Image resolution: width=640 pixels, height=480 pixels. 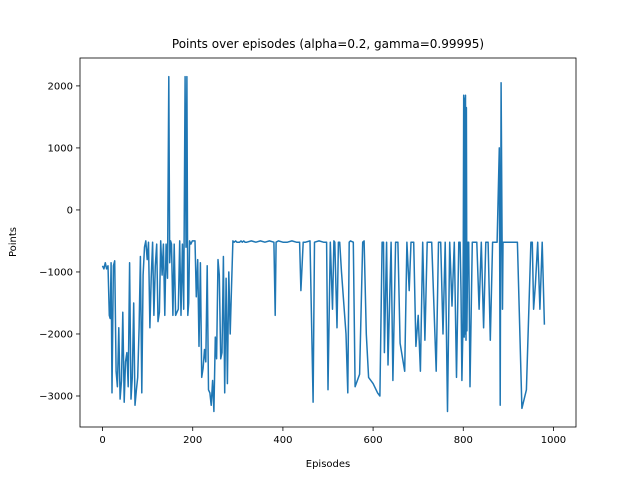 What do you see at coordinates (56, 396) in the screenshot?
I see `y-tick-label: −3000` at bounding box center [56, 396].